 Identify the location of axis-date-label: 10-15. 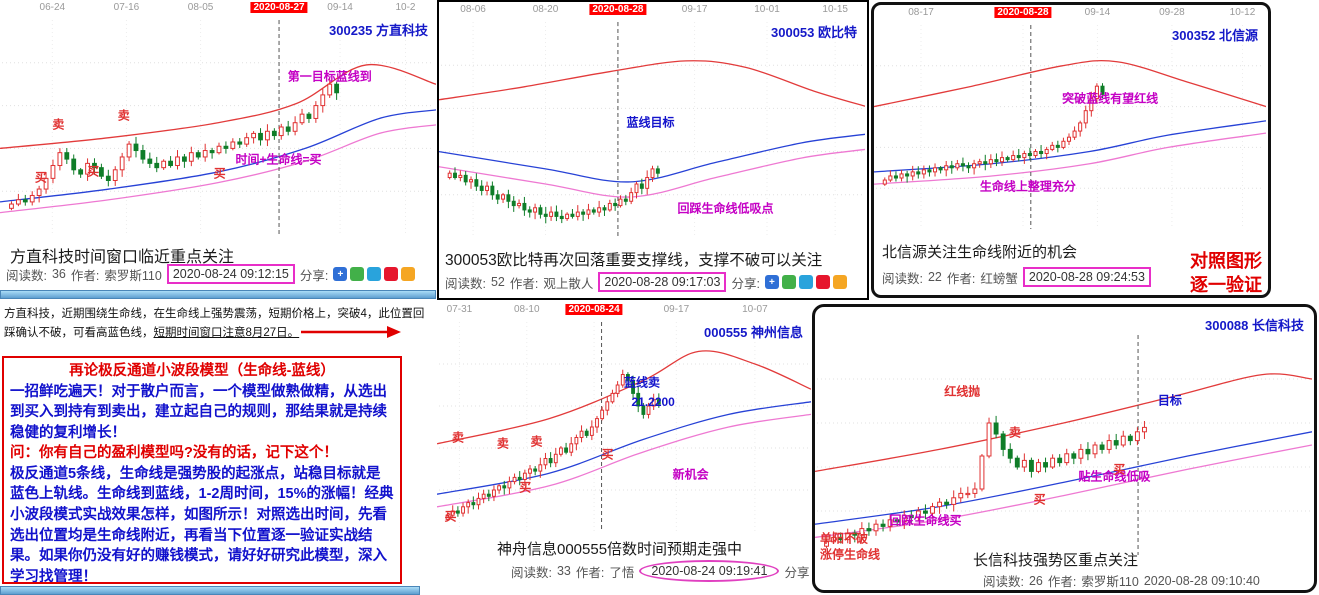
(835, 9).